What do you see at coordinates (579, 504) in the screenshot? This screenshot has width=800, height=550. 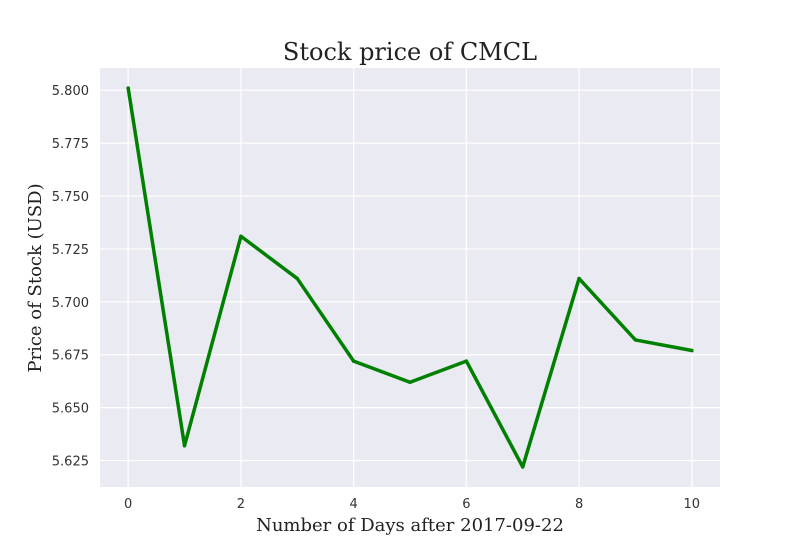 I see `x-tick-label: 8` at bounding box center [579, 504].